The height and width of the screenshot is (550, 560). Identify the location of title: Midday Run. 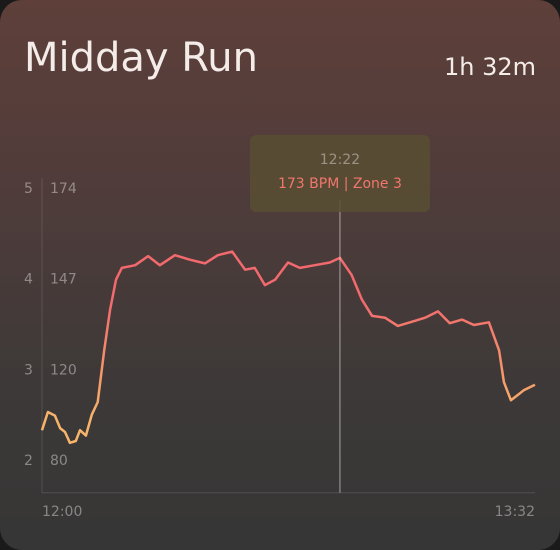
(141, 58).